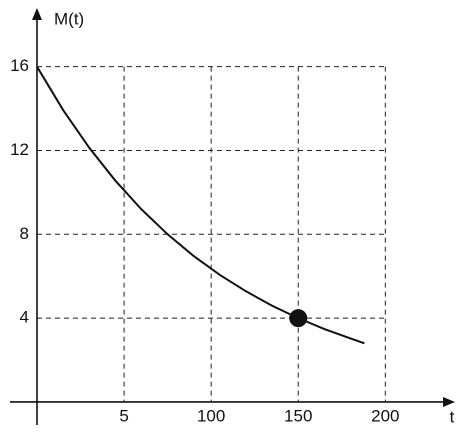 The image size is (462, 434). Describe the element at coordinates (36, 14) in the screenshot. I see `y-axis-arrow` at that location.